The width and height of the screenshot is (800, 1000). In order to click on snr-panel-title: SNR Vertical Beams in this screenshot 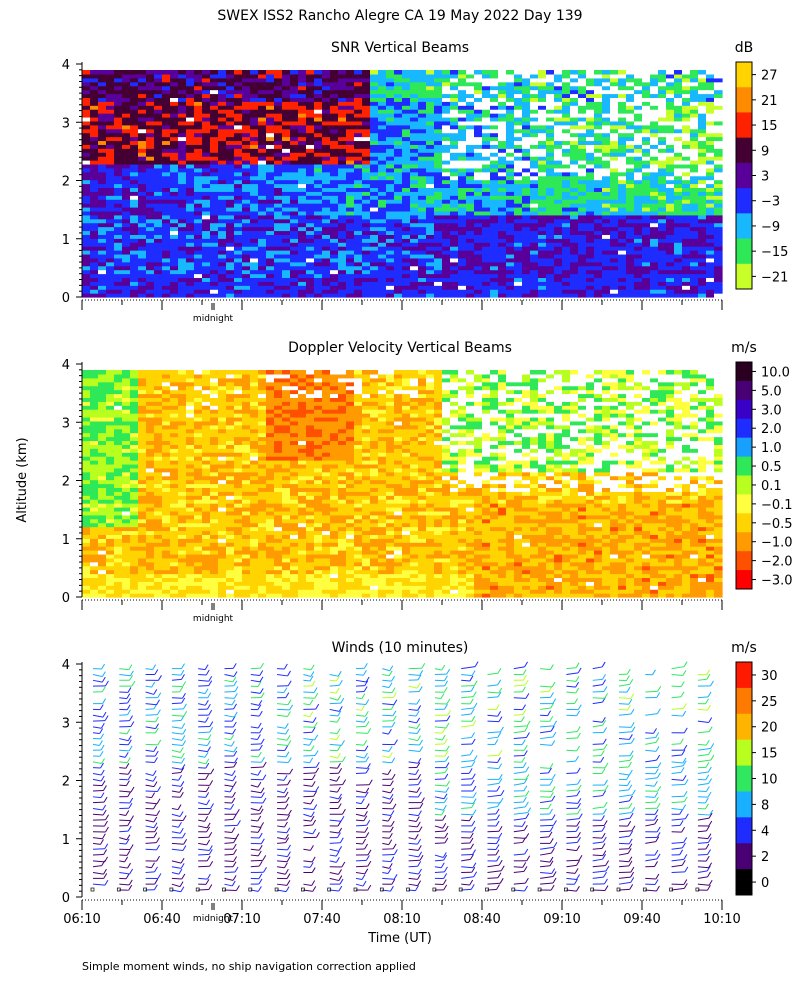, I will do `click(400, 48)`.